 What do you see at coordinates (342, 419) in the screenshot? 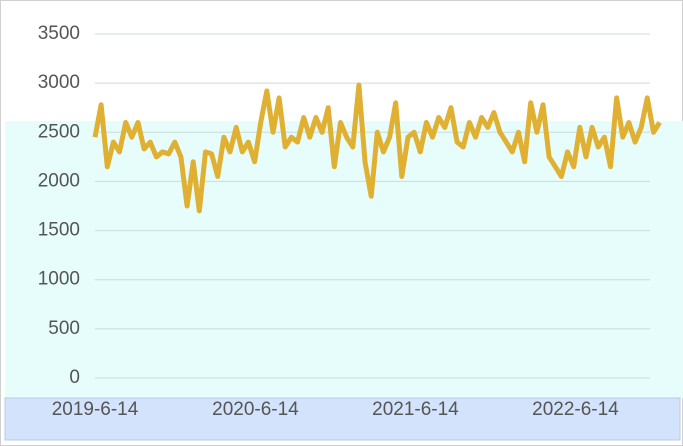
I see `overlay-band` at bounding box center [342, 419].